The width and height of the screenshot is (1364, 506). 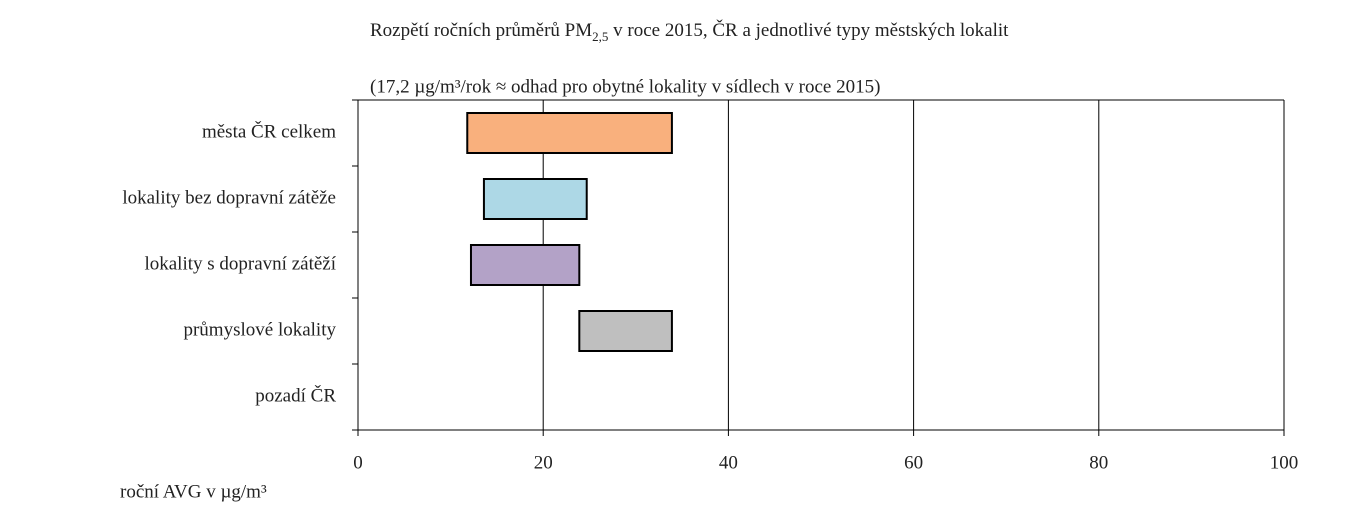 I want to click on y-tick-label: pozadí ČR, so click(x=295, y=395).